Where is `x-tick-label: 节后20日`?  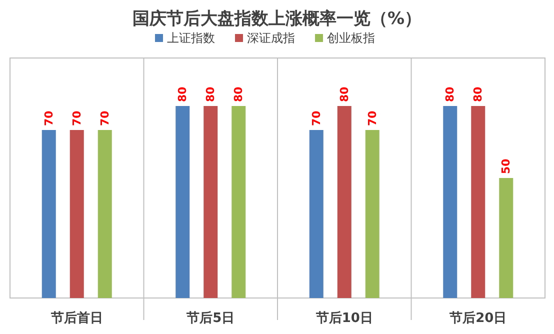
x-tick-label: 节后20日 is located at coordinates (477, 318).